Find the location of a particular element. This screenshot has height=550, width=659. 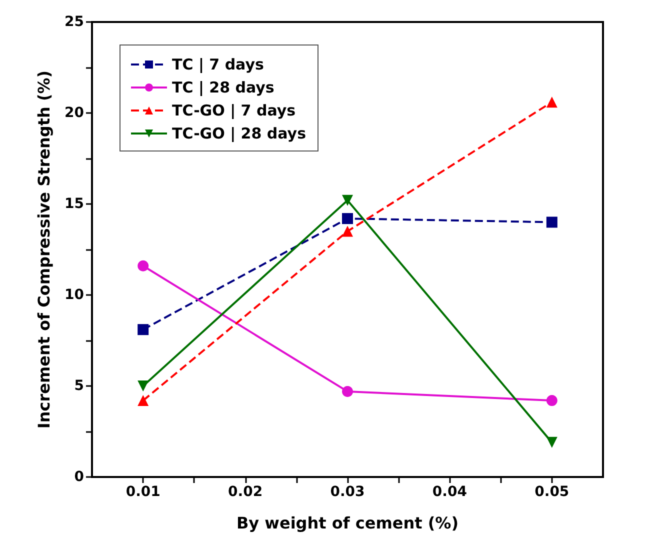

y-tick-label: 0 is located at coordinates (79, 477).